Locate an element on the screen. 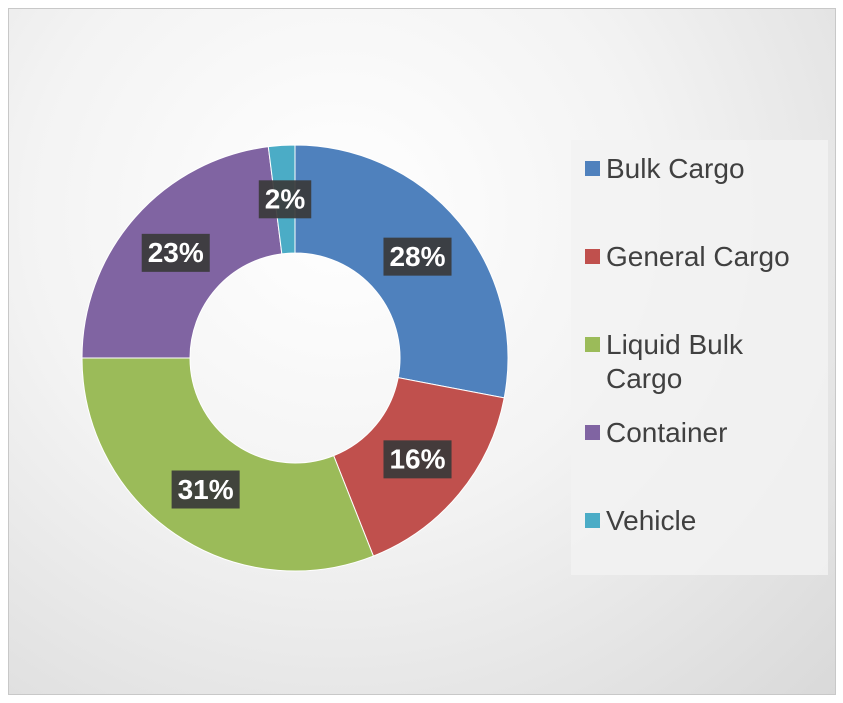 The image size is (843, 703). data-label: 16% is located at coordinates (417, 459).